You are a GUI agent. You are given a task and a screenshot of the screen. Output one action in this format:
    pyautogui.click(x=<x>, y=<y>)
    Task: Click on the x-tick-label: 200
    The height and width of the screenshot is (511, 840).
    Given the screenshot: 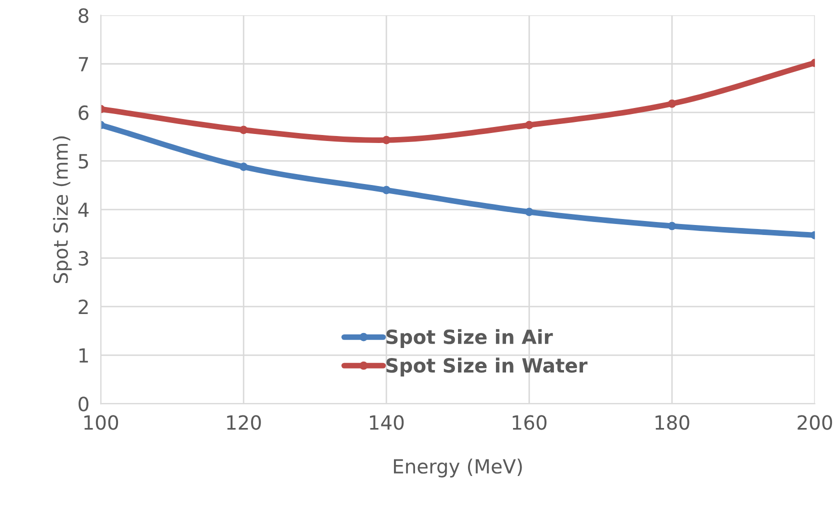 What is the action you would take?
    pyautogui.click(x=815, y=422)
    